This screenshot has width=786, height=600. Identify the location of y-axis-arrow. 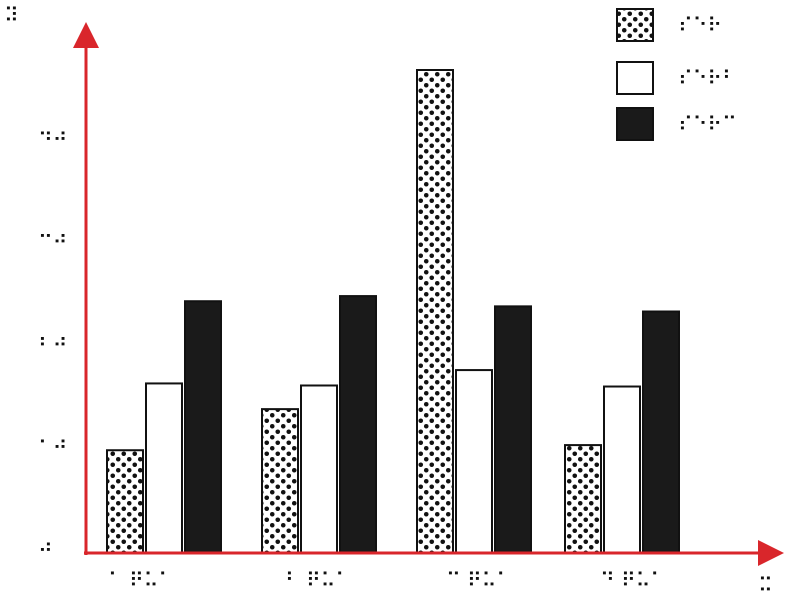
(86, 35).